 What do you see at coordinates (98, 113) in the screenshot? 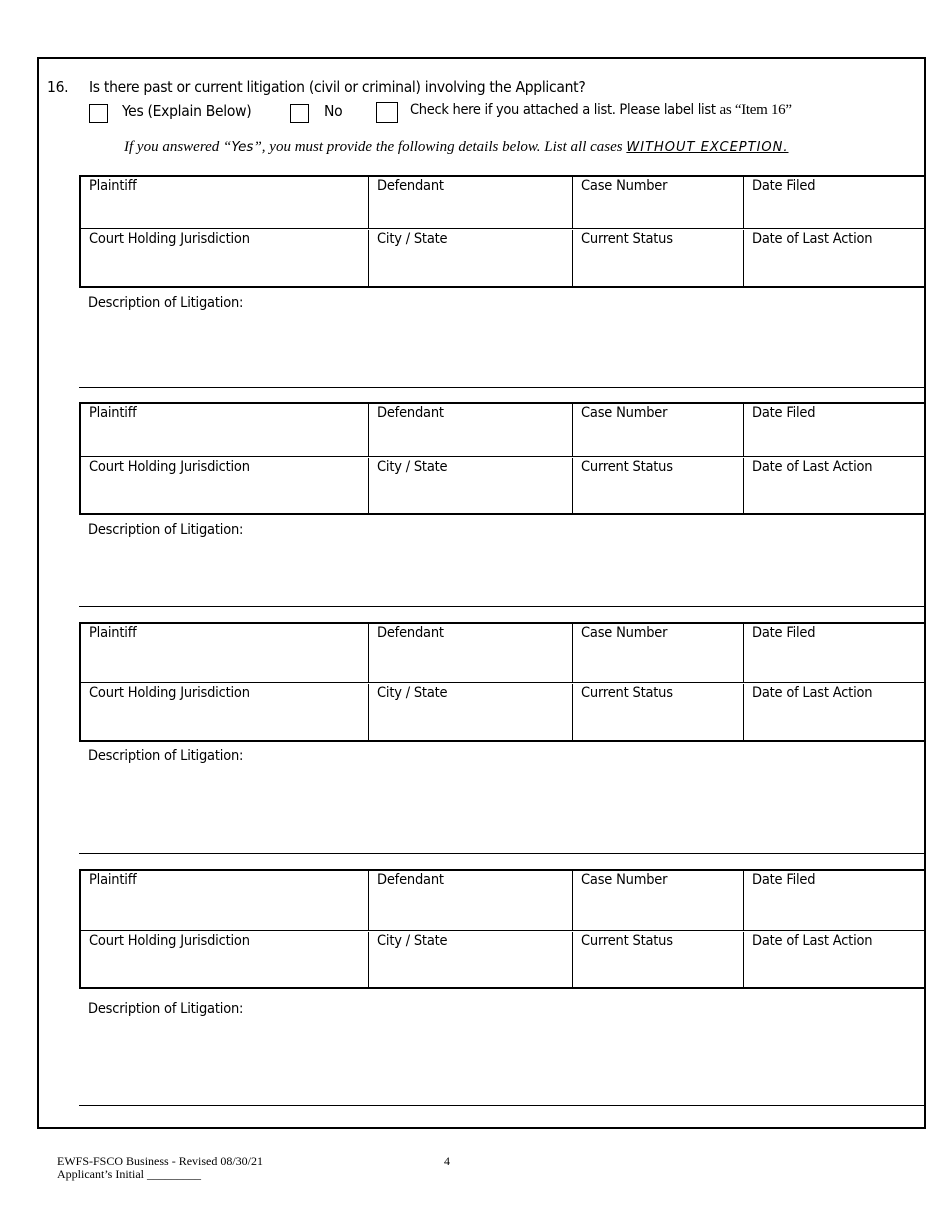
I see `yes-checkbox` at bounding box center [98, 113].